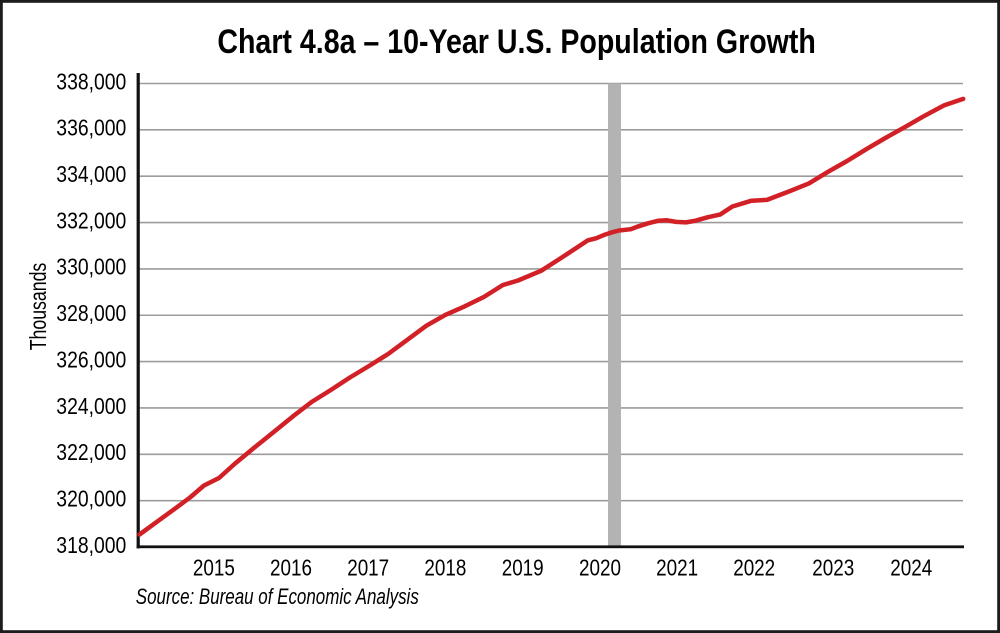 The image size is (1000, 633). What do you see at coordinates (91, 498) in the screenshot?
I see `svg-text: 320,000` at bounding box center [91, 498].